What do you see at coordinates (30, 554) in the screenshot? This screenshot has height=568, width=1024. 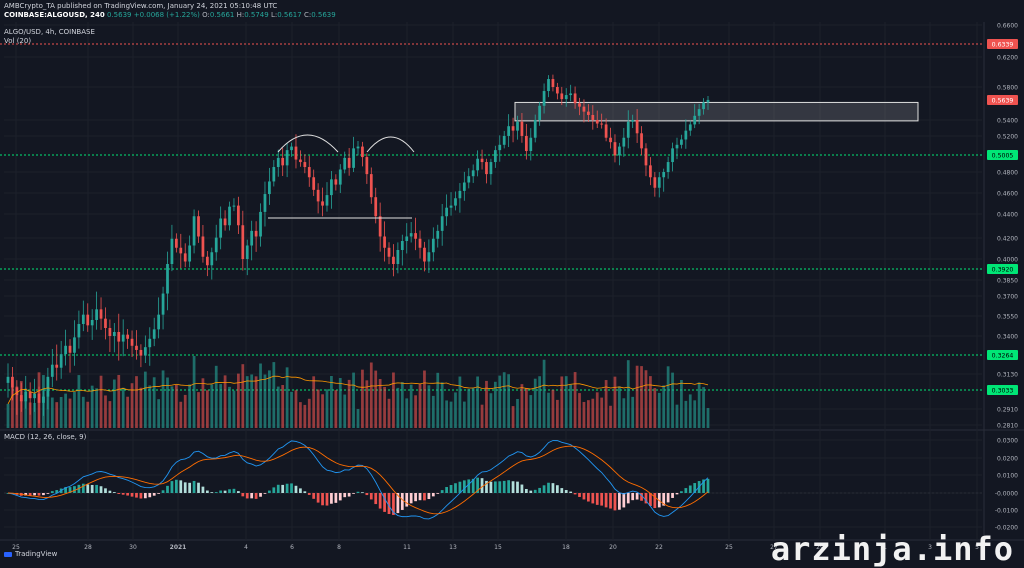 I see `tradingview-logo: TradingView` at bounding box center [30, 554].